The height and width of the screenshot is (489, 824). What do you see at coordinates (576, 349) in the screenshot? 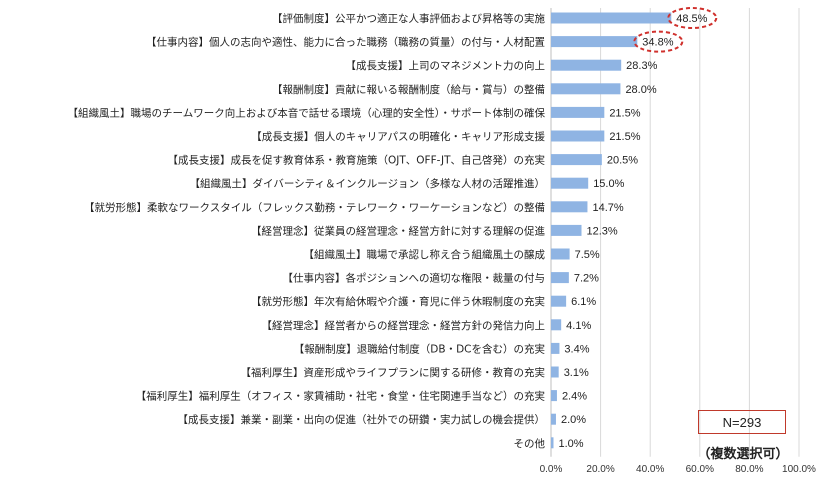
I see `value-label: 3.4%` at bounding box center [576, 349].